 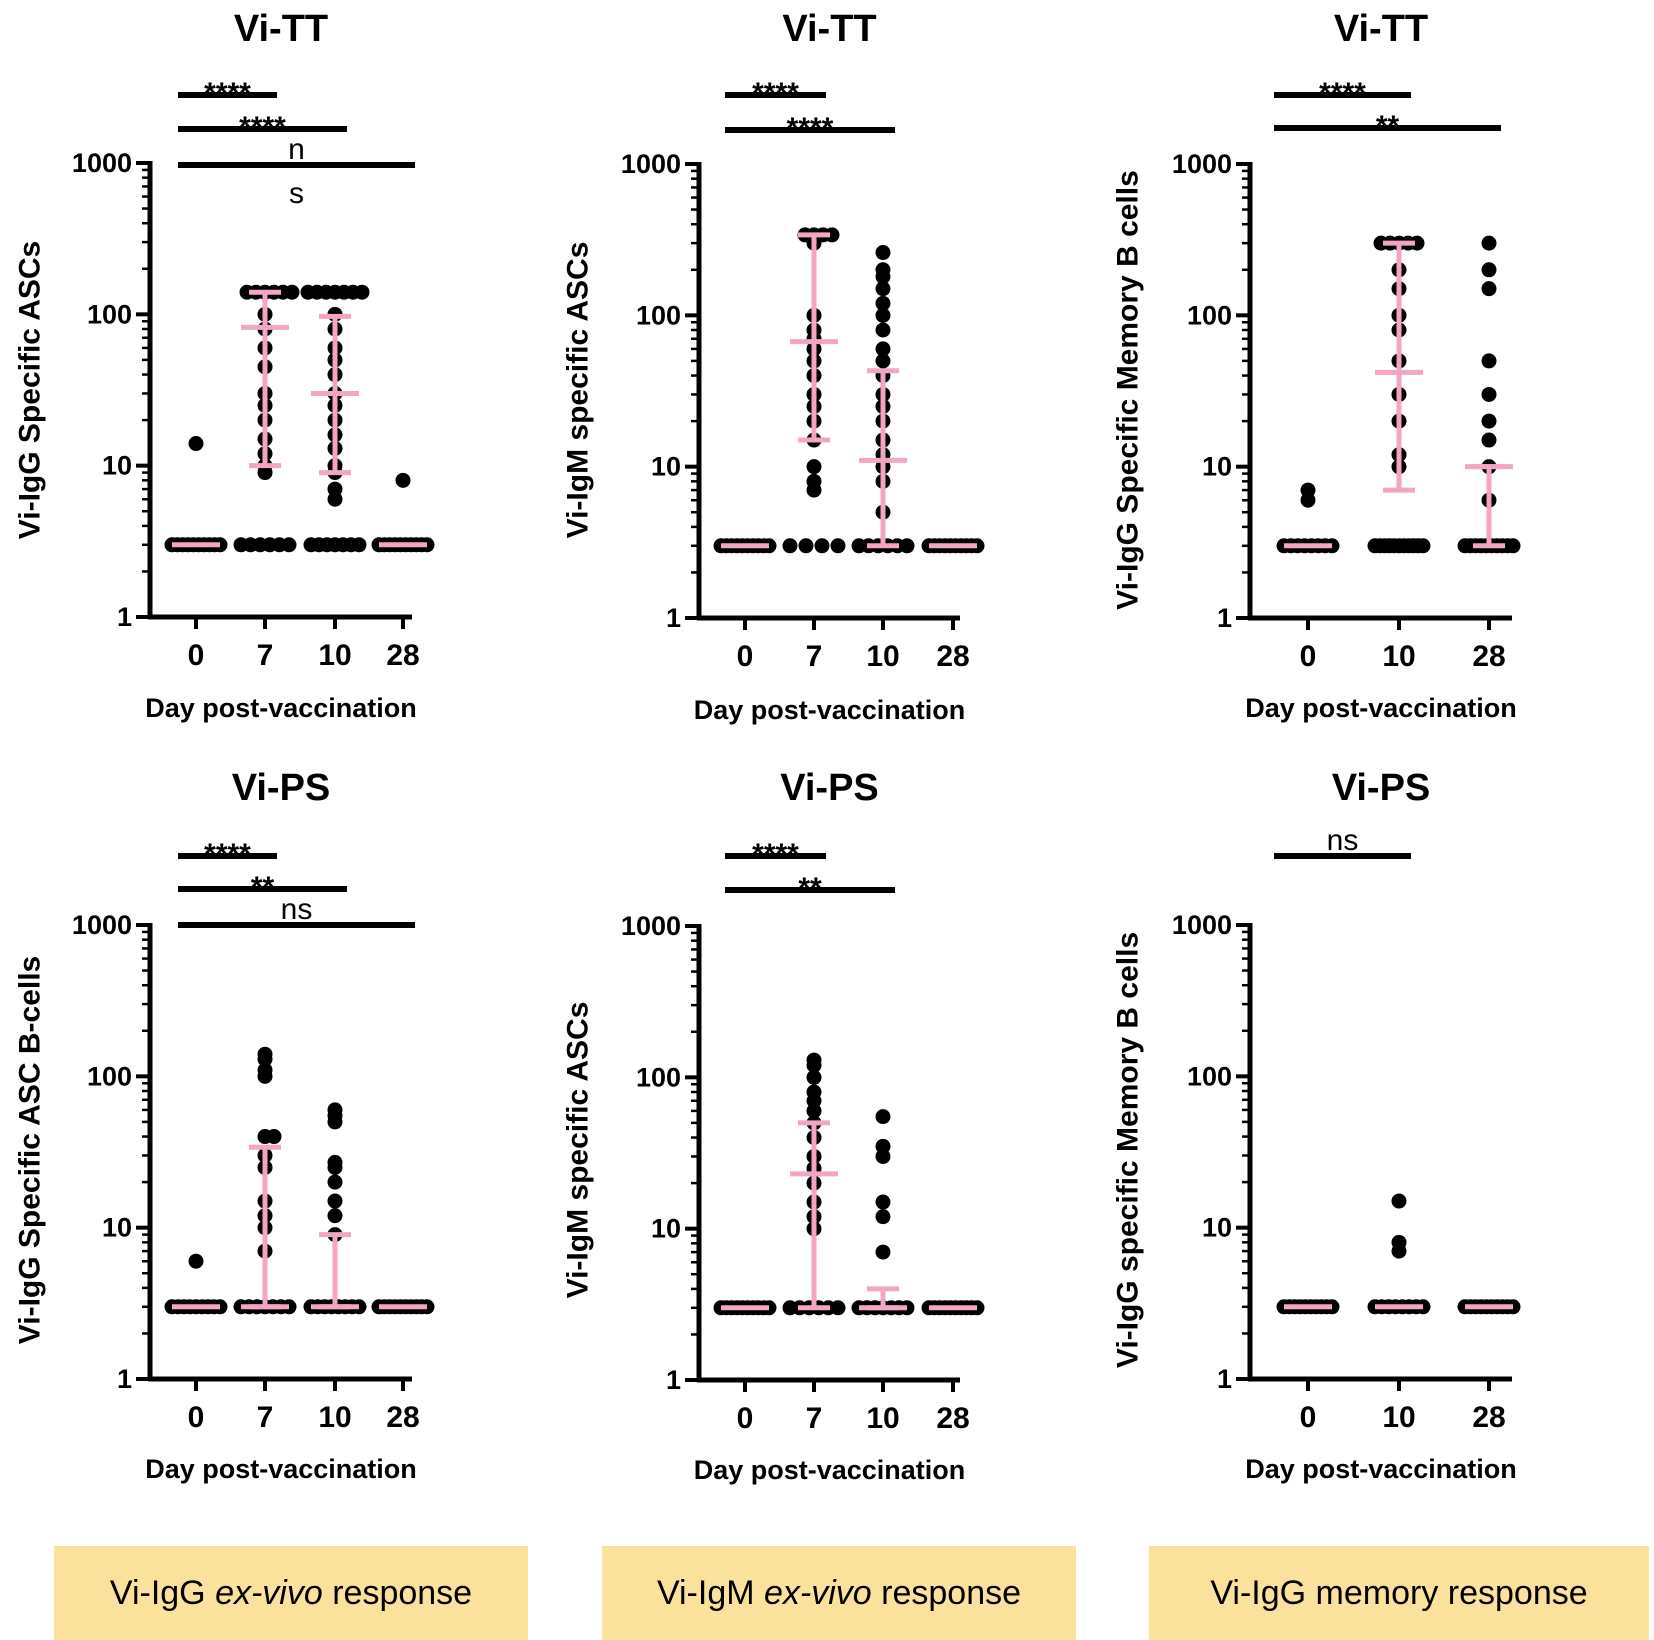 What do you see at coordinates (162, 1592) in the screenshot?
I see `legend-igg-exvivo-prefix: Vi-IgG` at bounding box center [162, 1592].